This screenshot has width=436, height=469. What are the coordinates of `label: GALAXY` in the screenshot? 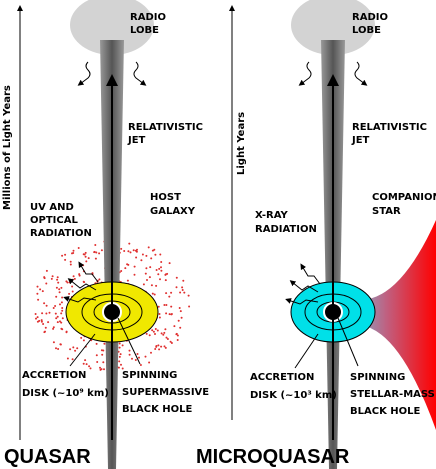 It's located at (173, 211).